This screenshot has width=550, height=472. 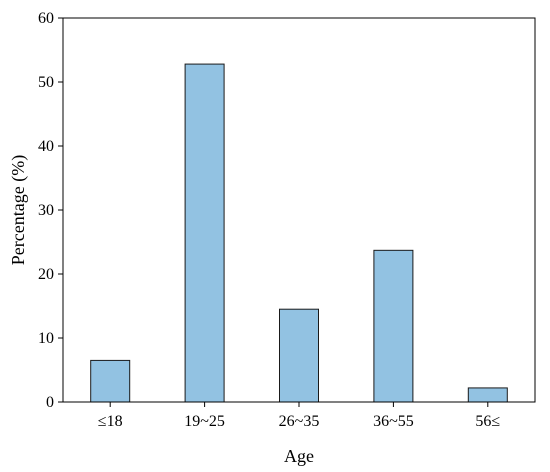 I want to click on y-tick-label: 50, so click(x=46, y=82).